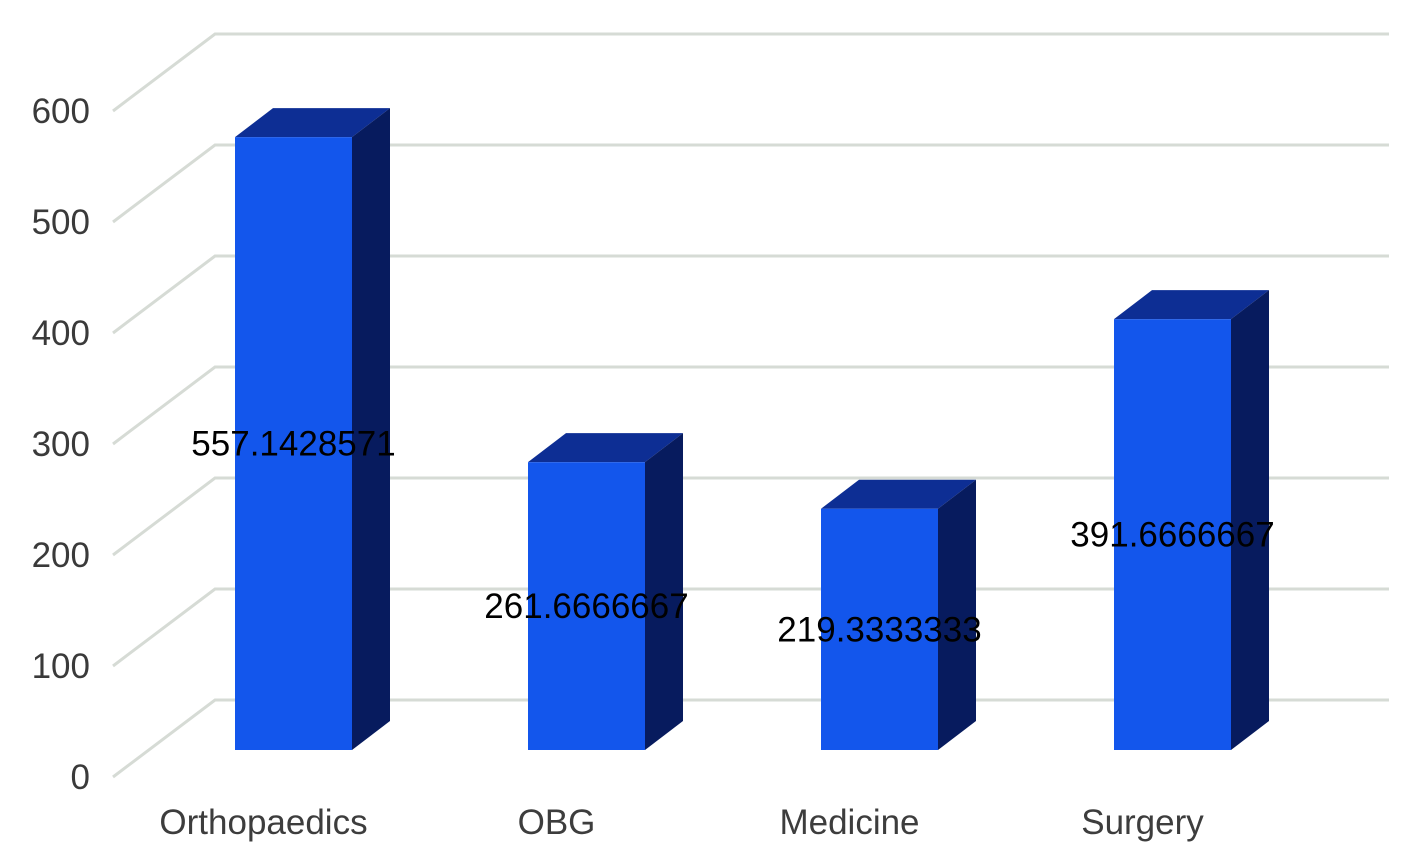 The image size is (1414, 864). What do you see at coordinates (61, 222) in the screenshot?
I see `y-axis-tick-label: 500` at bounding box center [61, 222].